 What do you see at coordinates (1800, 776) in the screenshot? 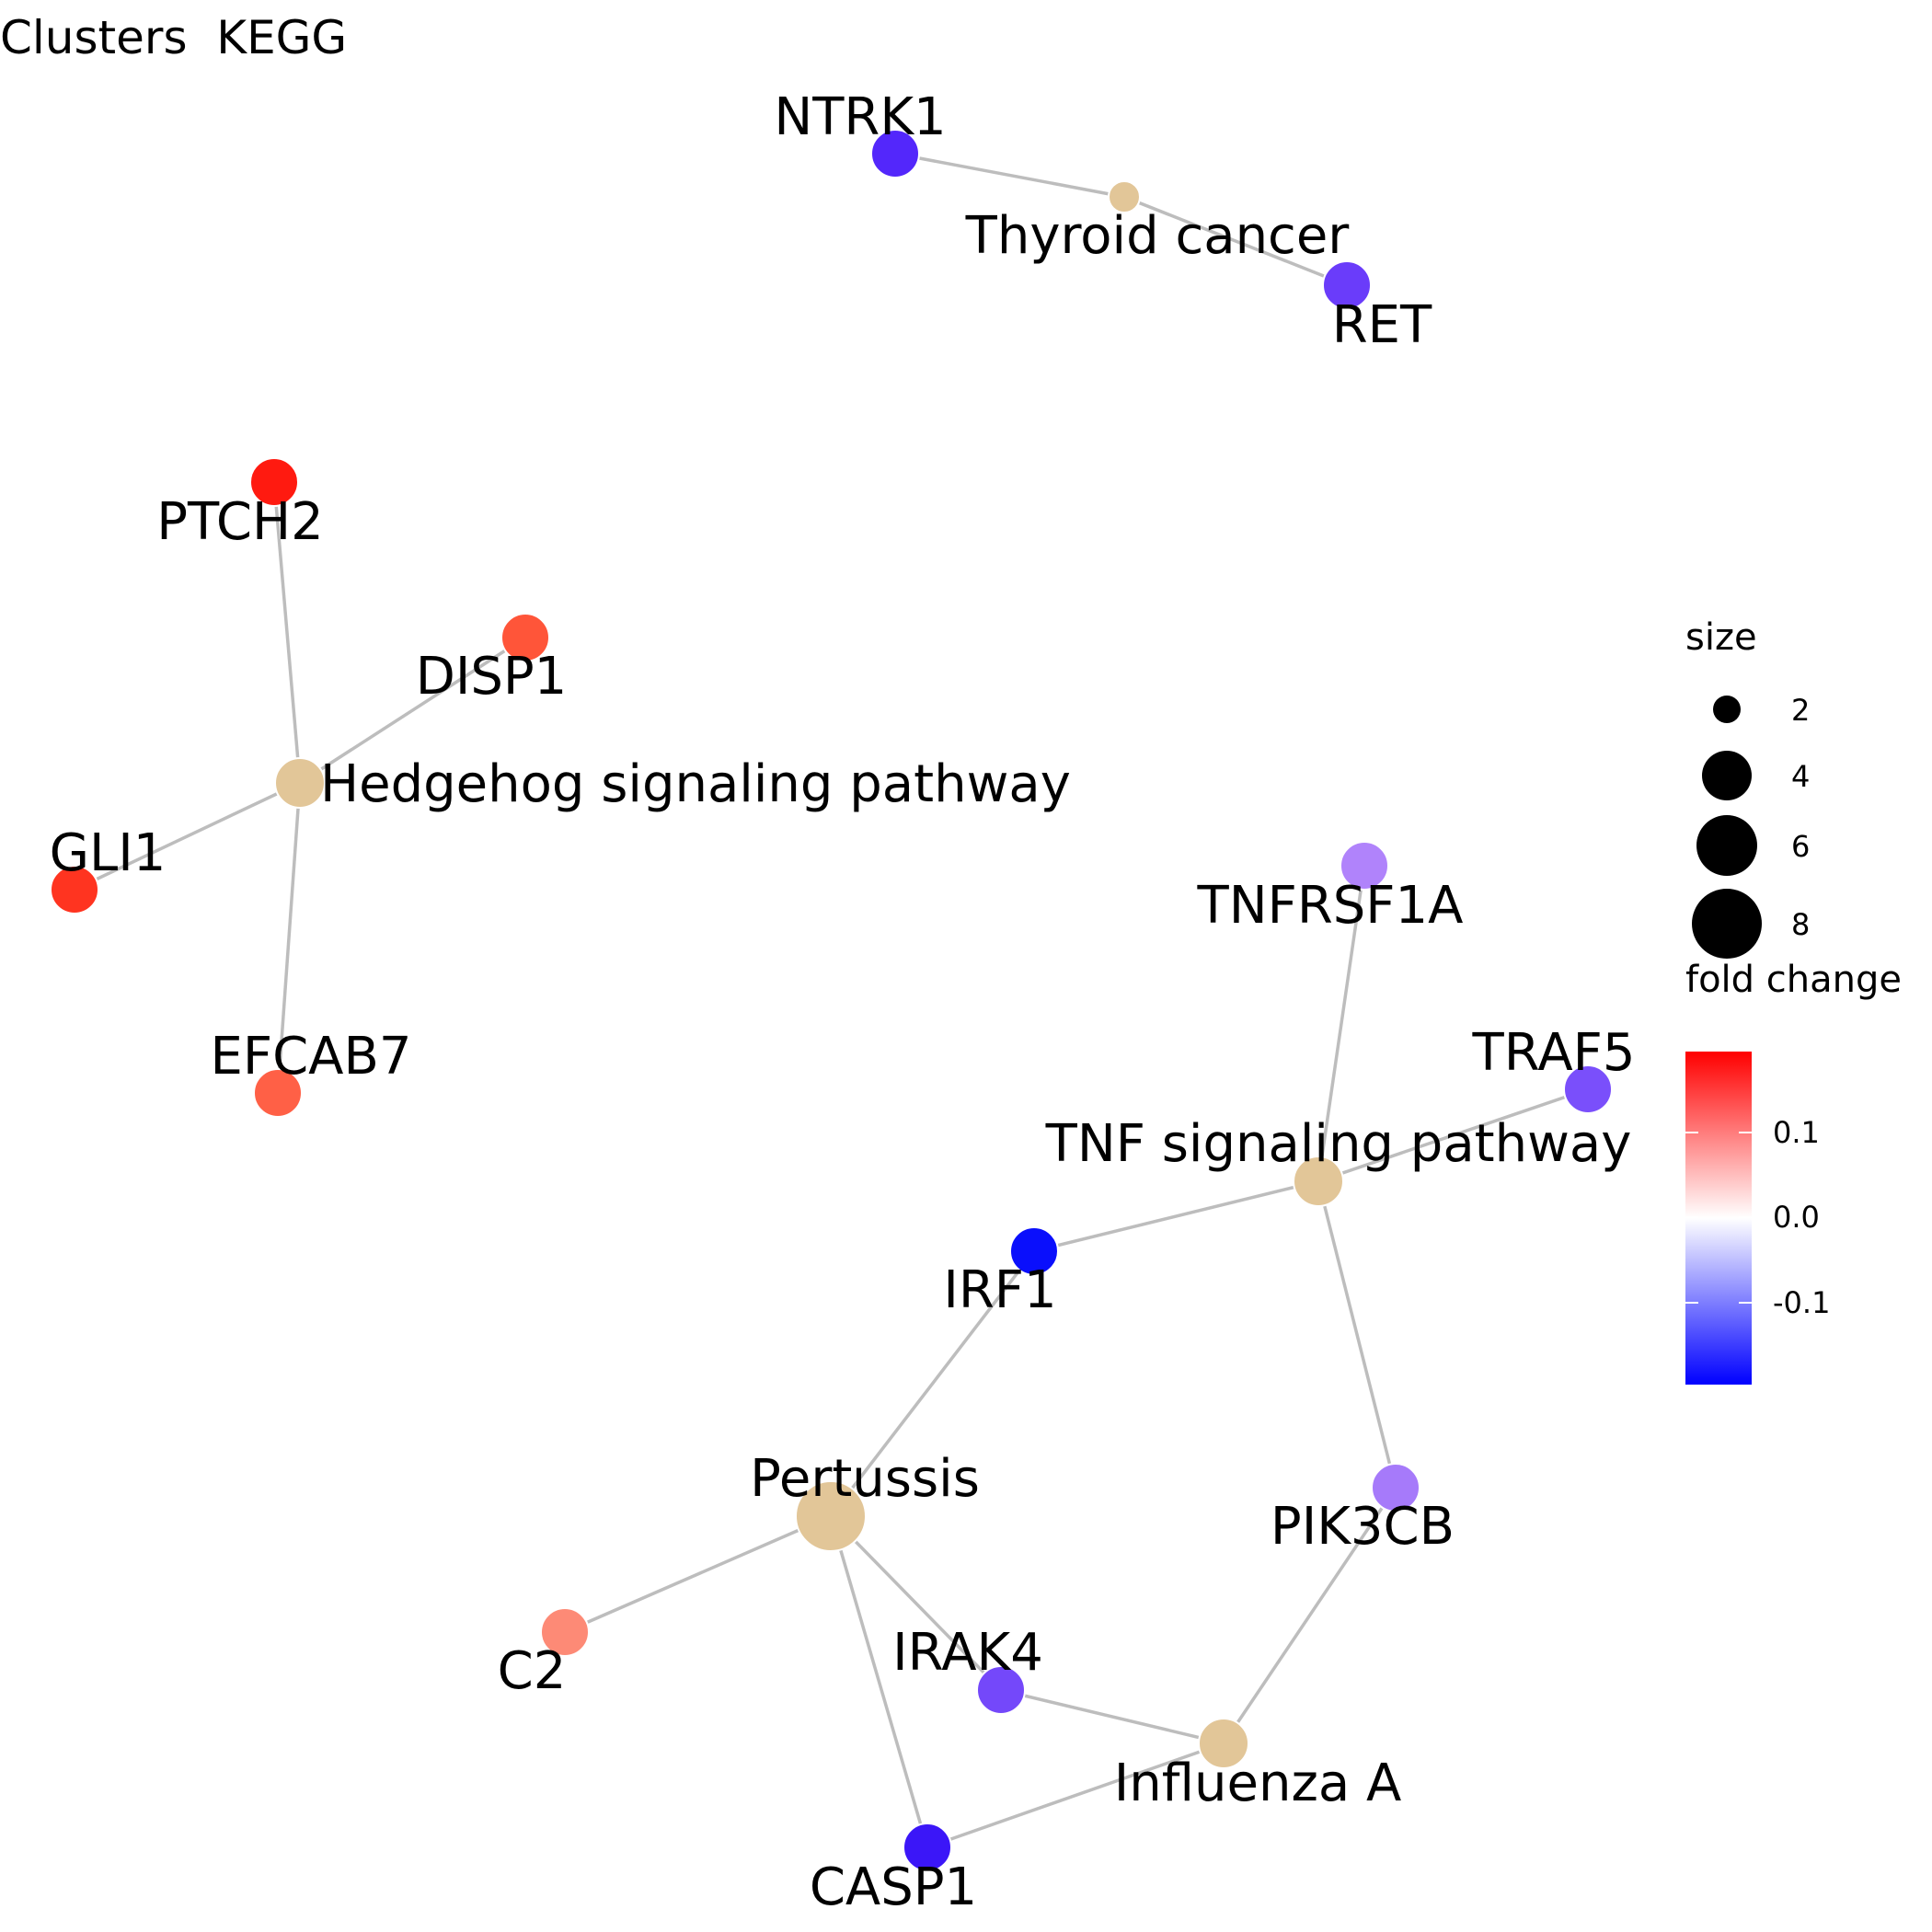
I see `size-key-label-4: 4` at bounding box center [1800, 776].